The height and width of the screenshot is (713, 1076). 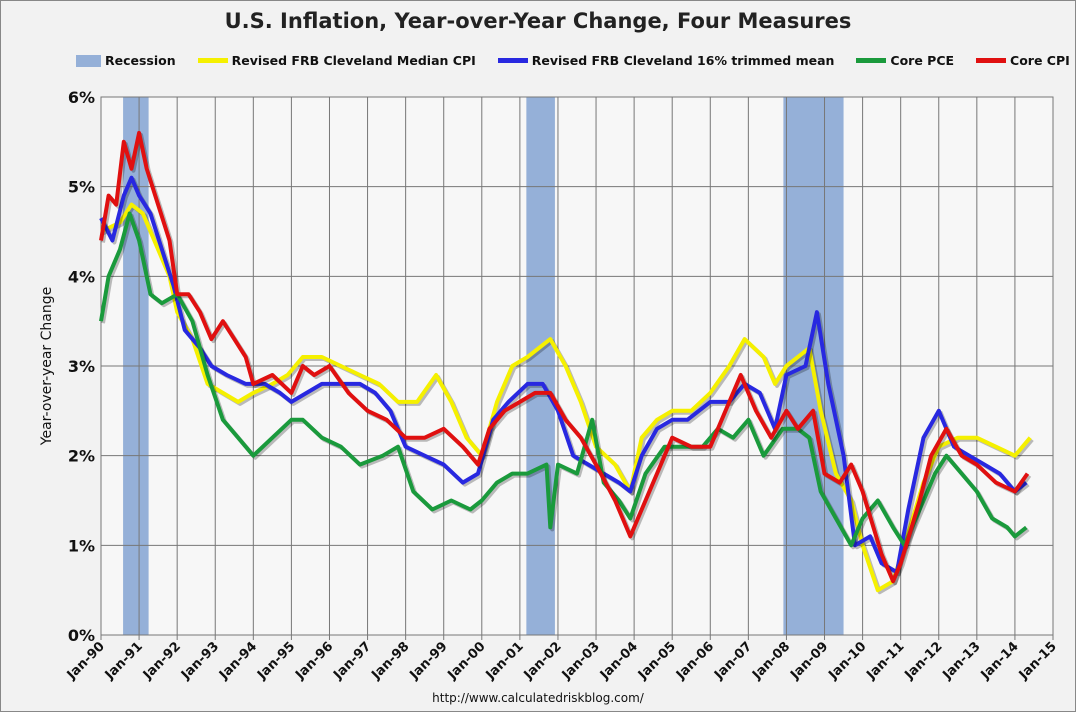 I want to click on x-tick-label: Jan-02, so click(x=543, y=661).